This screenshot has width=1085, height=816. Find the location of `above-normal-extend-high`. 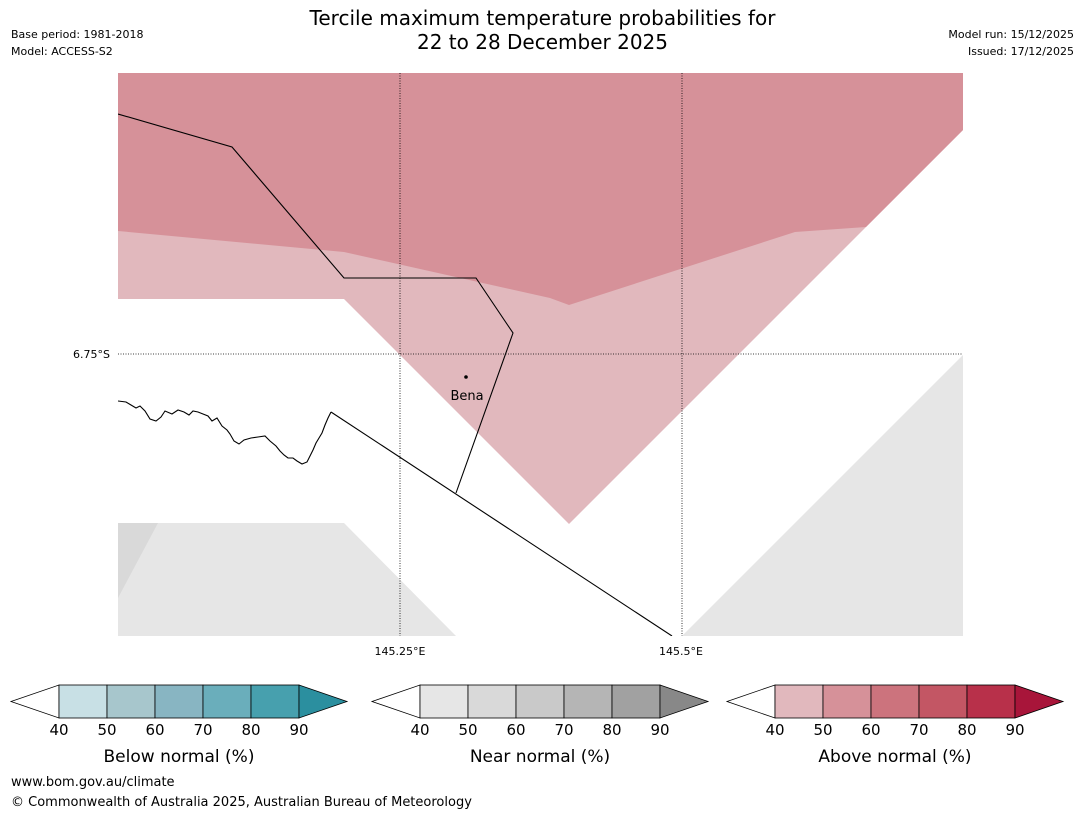

above-normal-extend-high is located at coordinates (1039, 701).